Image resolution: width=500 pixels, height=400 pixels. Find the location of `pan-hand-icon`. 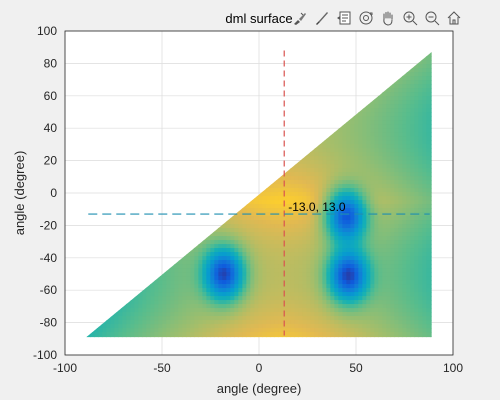

pan-hand-icon is located at coordinates (388, 18).